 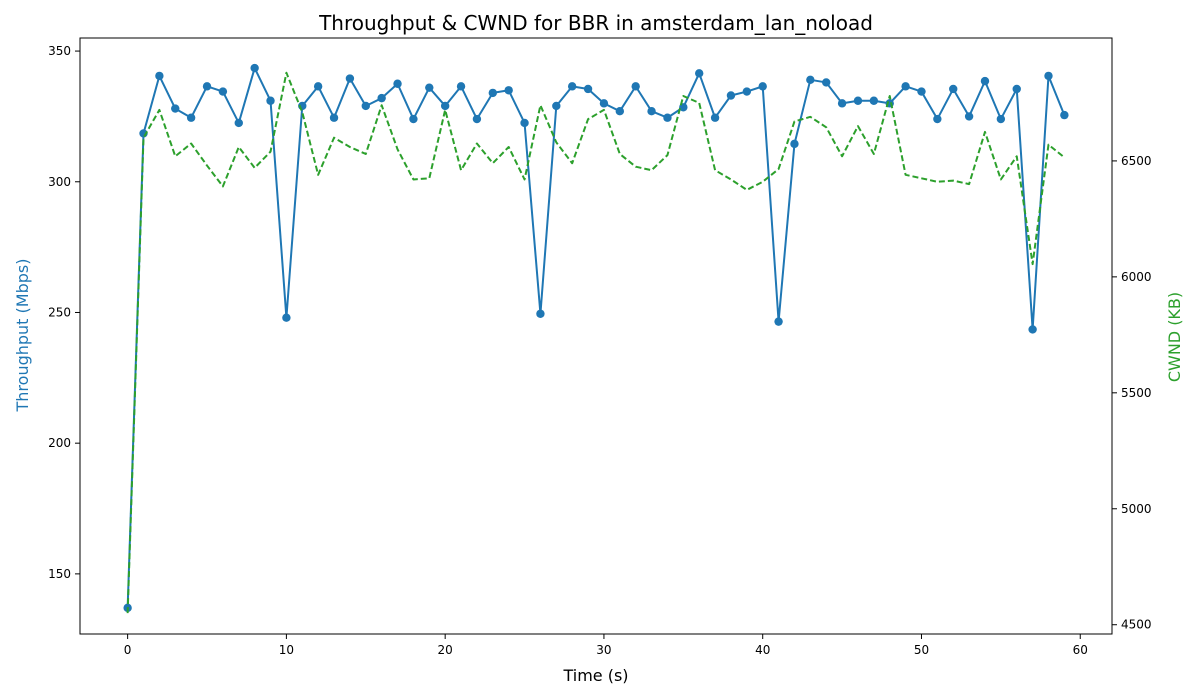 I want to click on y-right-tick-label: 6500, so click(x=1136, y=161).